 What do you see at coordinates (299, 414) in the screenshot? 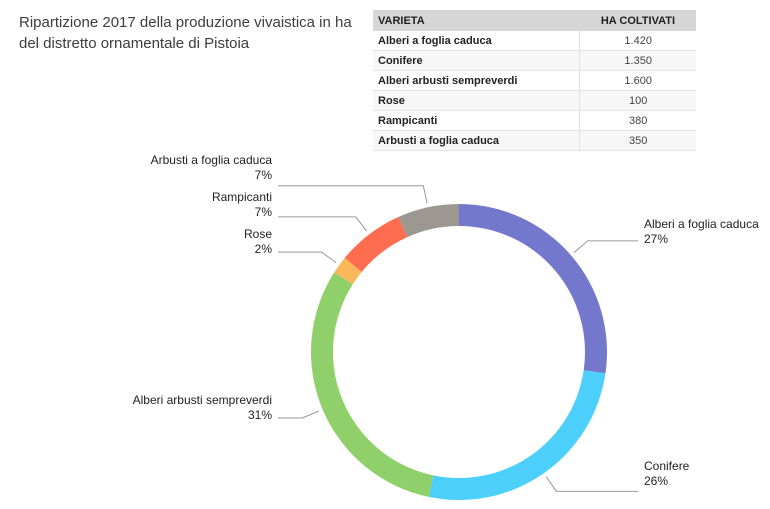
I see `leader-line-alberi-arbusti-sempreverdi` at bounding box center [299, 414].